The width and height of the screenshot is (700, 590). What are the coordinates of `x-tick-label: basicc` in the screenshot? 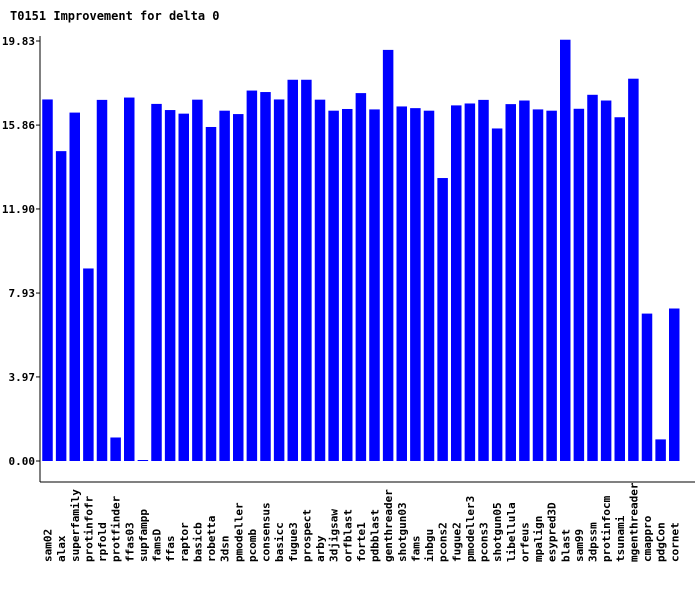 It's located at (279, 542).